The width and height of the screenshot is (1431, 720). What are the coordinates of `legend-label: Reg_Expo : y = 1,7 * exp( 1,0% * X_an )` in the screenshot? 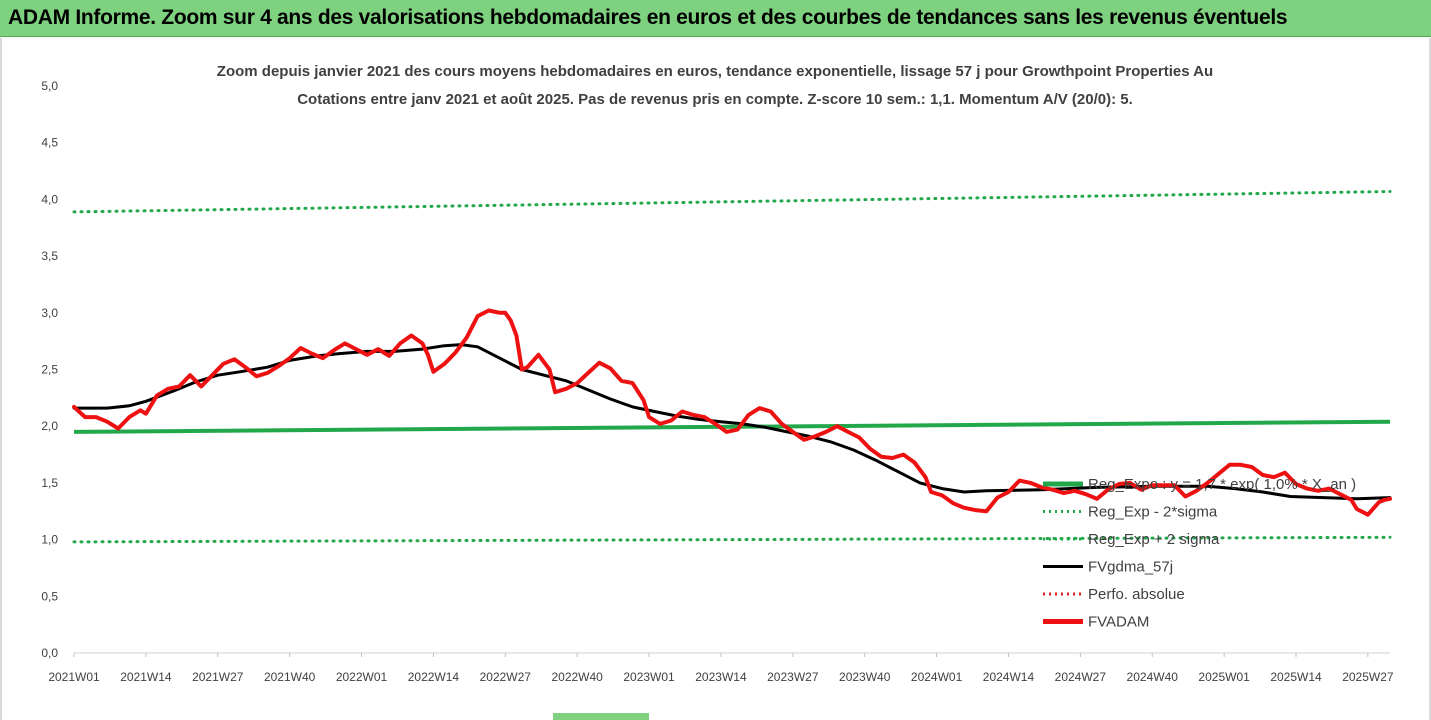 It's located at (1222, 484).